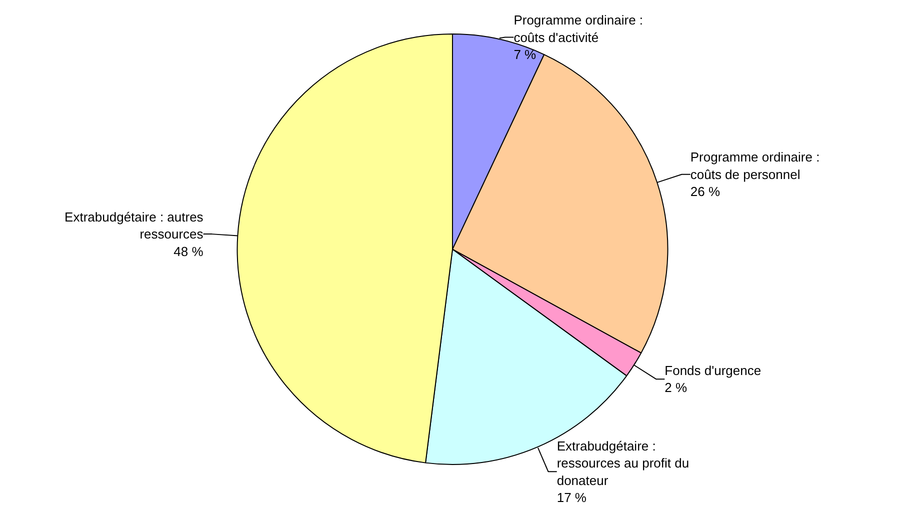  Describe the element at coordinates (189, 251) in the screenshot. I see `data-label: 48 %` at that location.